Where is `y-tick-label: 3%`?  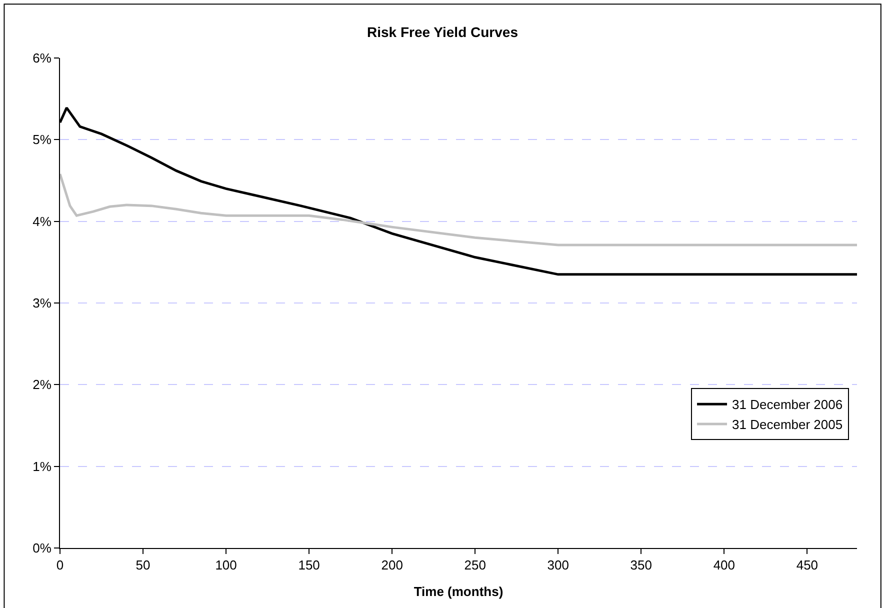 y-tick-label: 3% is located at coordinates (42, 303).